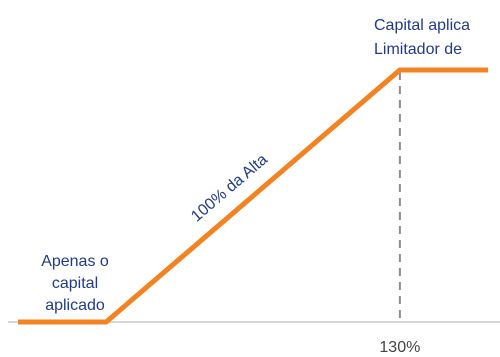  I want to click on high-annotation-line: Limitador de, so click(418, 49).